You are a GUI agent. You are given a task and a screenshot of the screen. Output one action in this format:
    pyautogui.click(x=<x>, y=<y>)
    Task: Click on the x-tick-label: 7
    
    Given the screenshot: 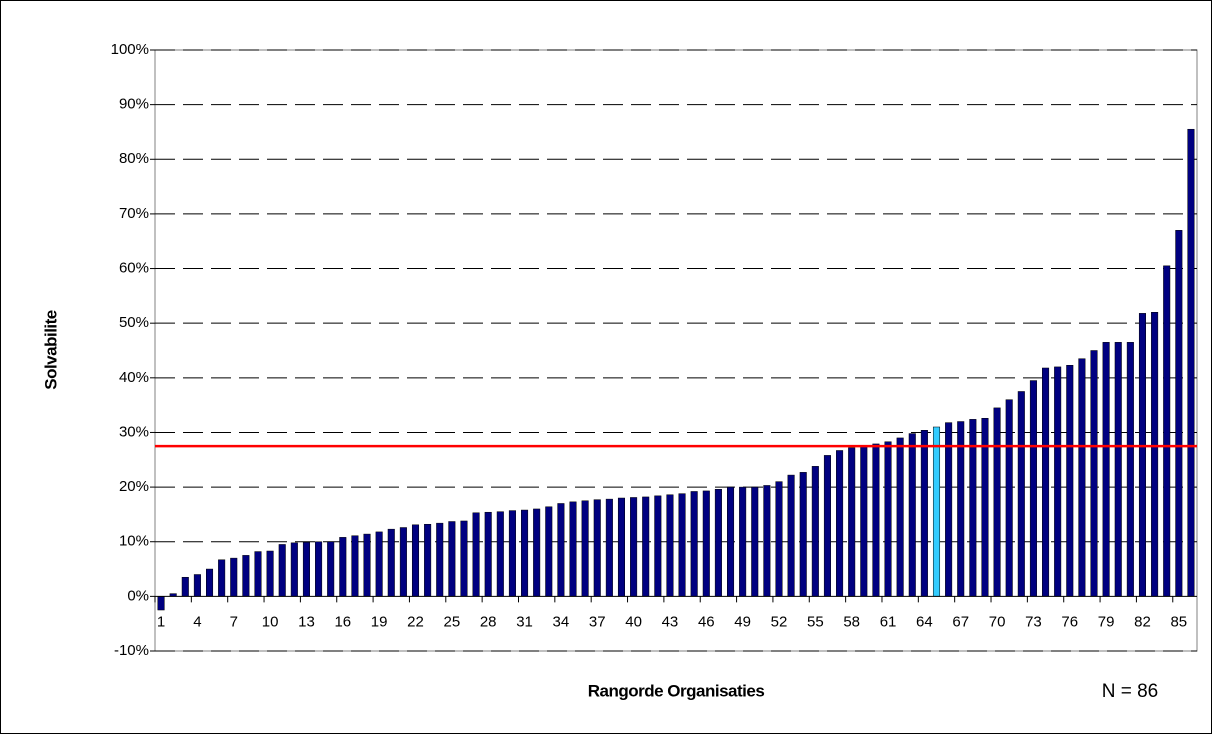 What is the action you would take?
    pyautogui.click(x=234, y=621)
    